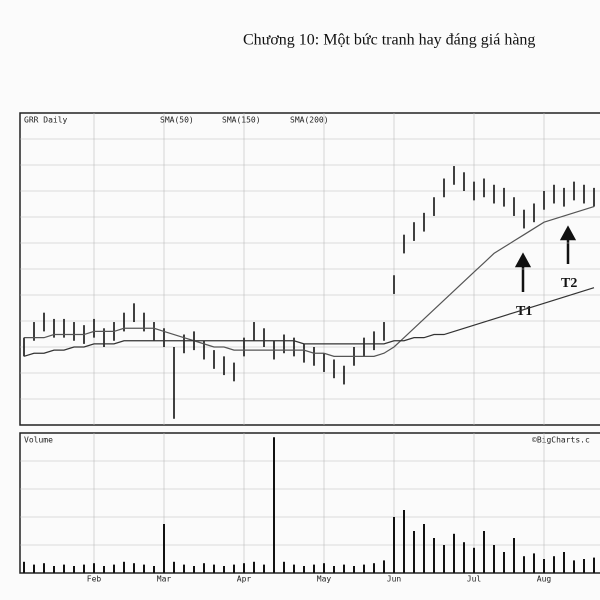  I want to click on x-tick-label: Jun, so click(394, 579).